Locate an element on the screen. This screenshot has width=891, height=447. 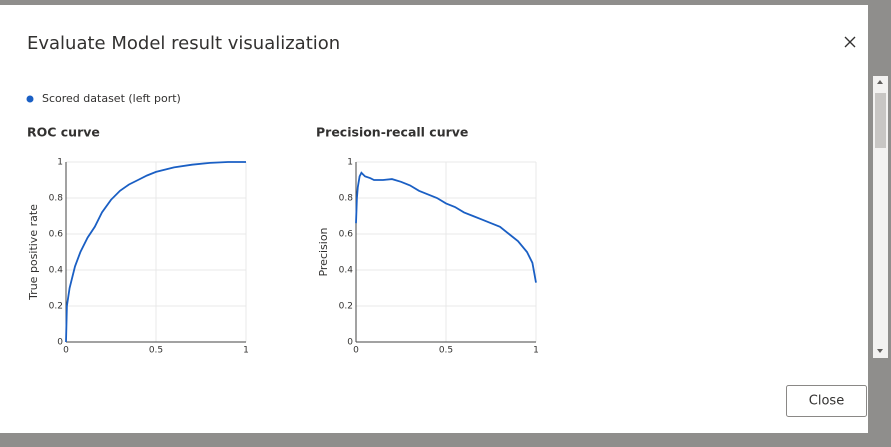
dialog-title: Evaluate Model result visualization is located at coordinates (183, 43).